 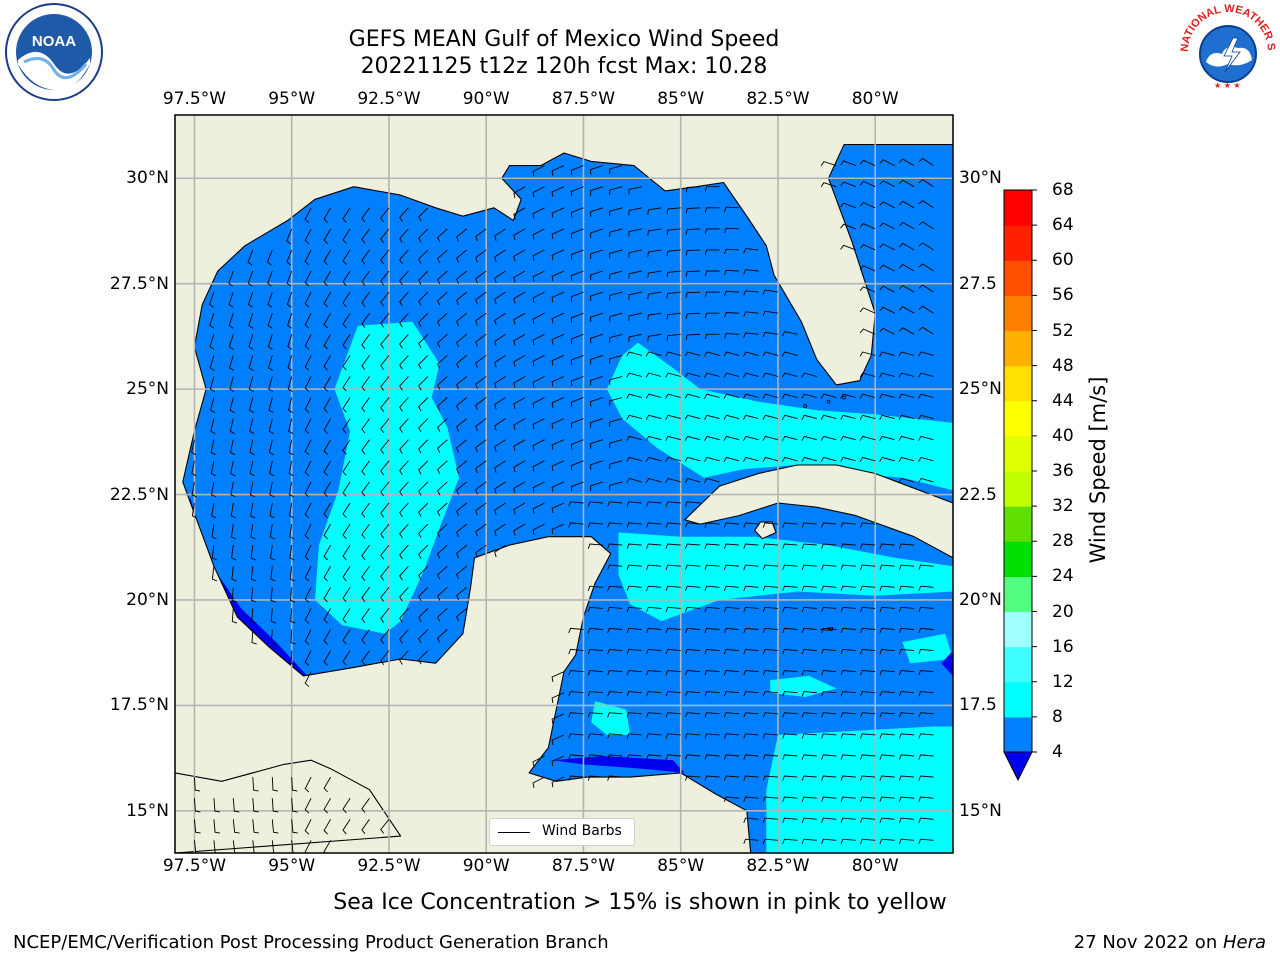 I want to click on left-latitude-label: 17.5°N, so click(x=139, y=705).